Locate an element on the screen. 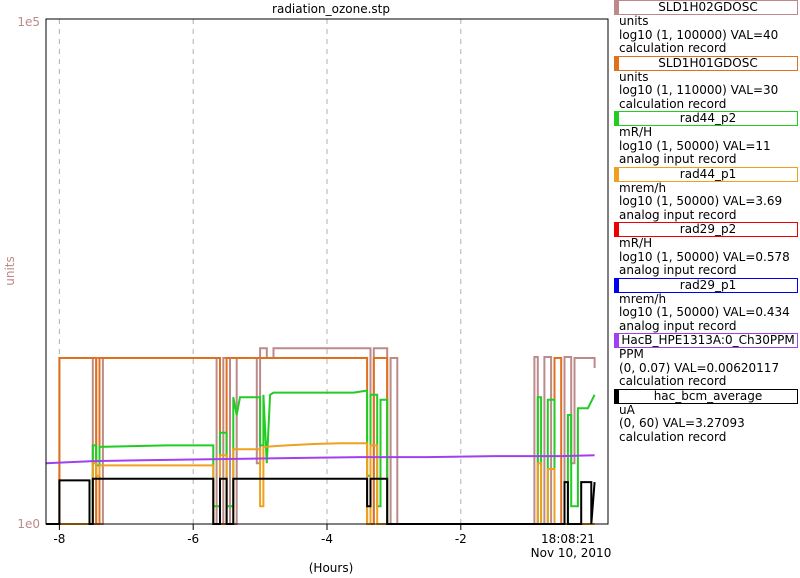  legend-series-name: SLD1H02GDOSC is located at coordinates (708, 7).